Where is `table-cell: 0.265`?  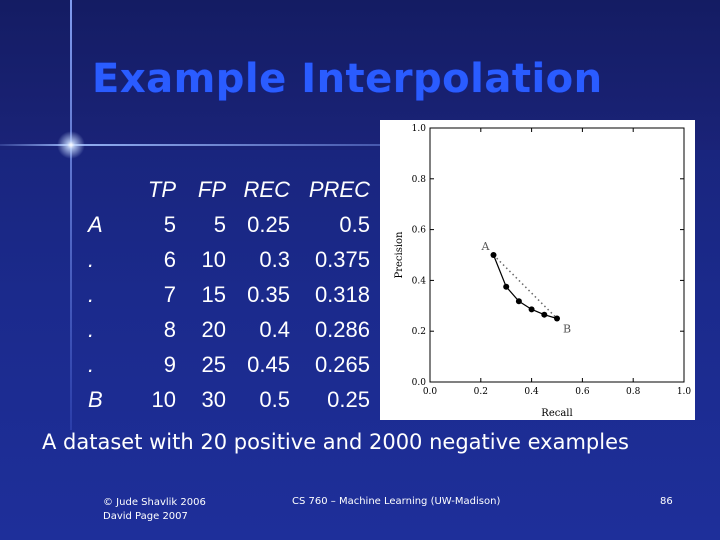 table-cell: 0.265 is located at coordinates (342, 364).